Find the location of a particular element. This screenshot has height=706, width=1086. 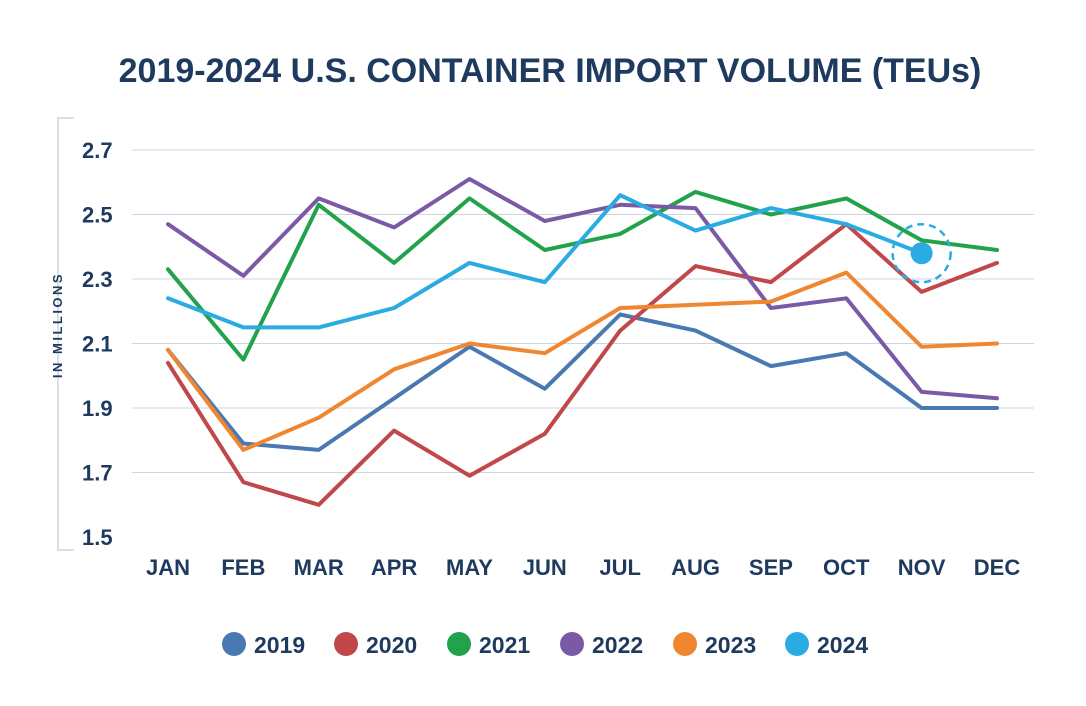

highlight-point is located at coordinates (921, 253).